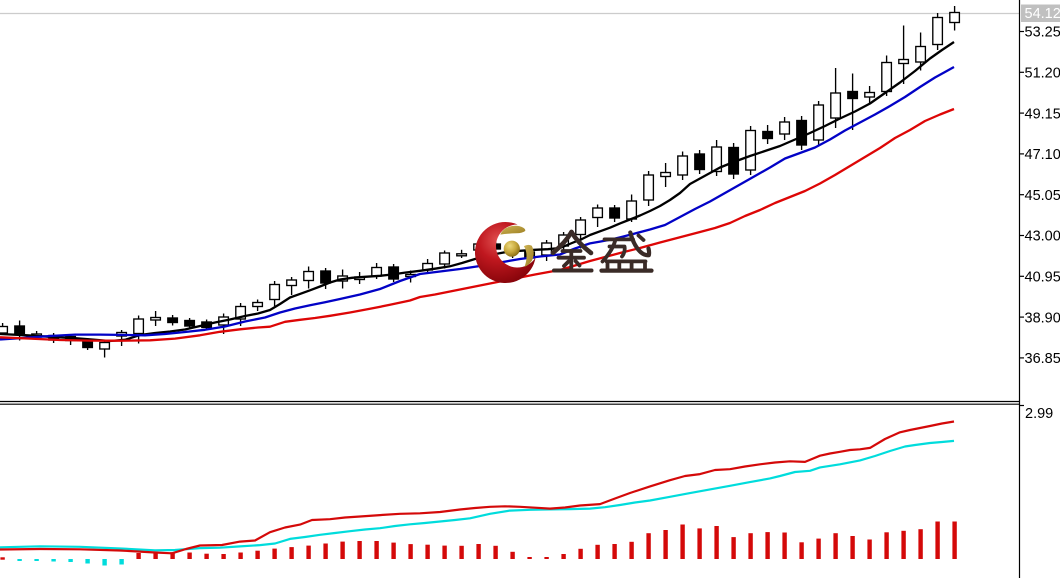  What do you see at coordinates (1039, 414) in the screenshot?
I see `svg-text: 2.99` at bounding box center [1039, 414].